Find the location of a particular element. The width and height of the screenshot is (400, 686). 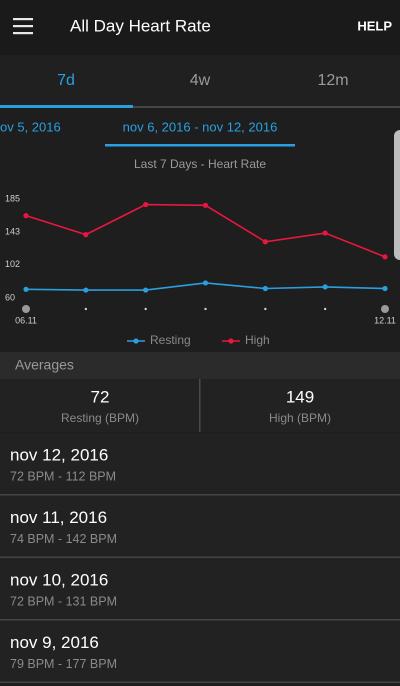

tab-bar is located at coordinates (200, 81).